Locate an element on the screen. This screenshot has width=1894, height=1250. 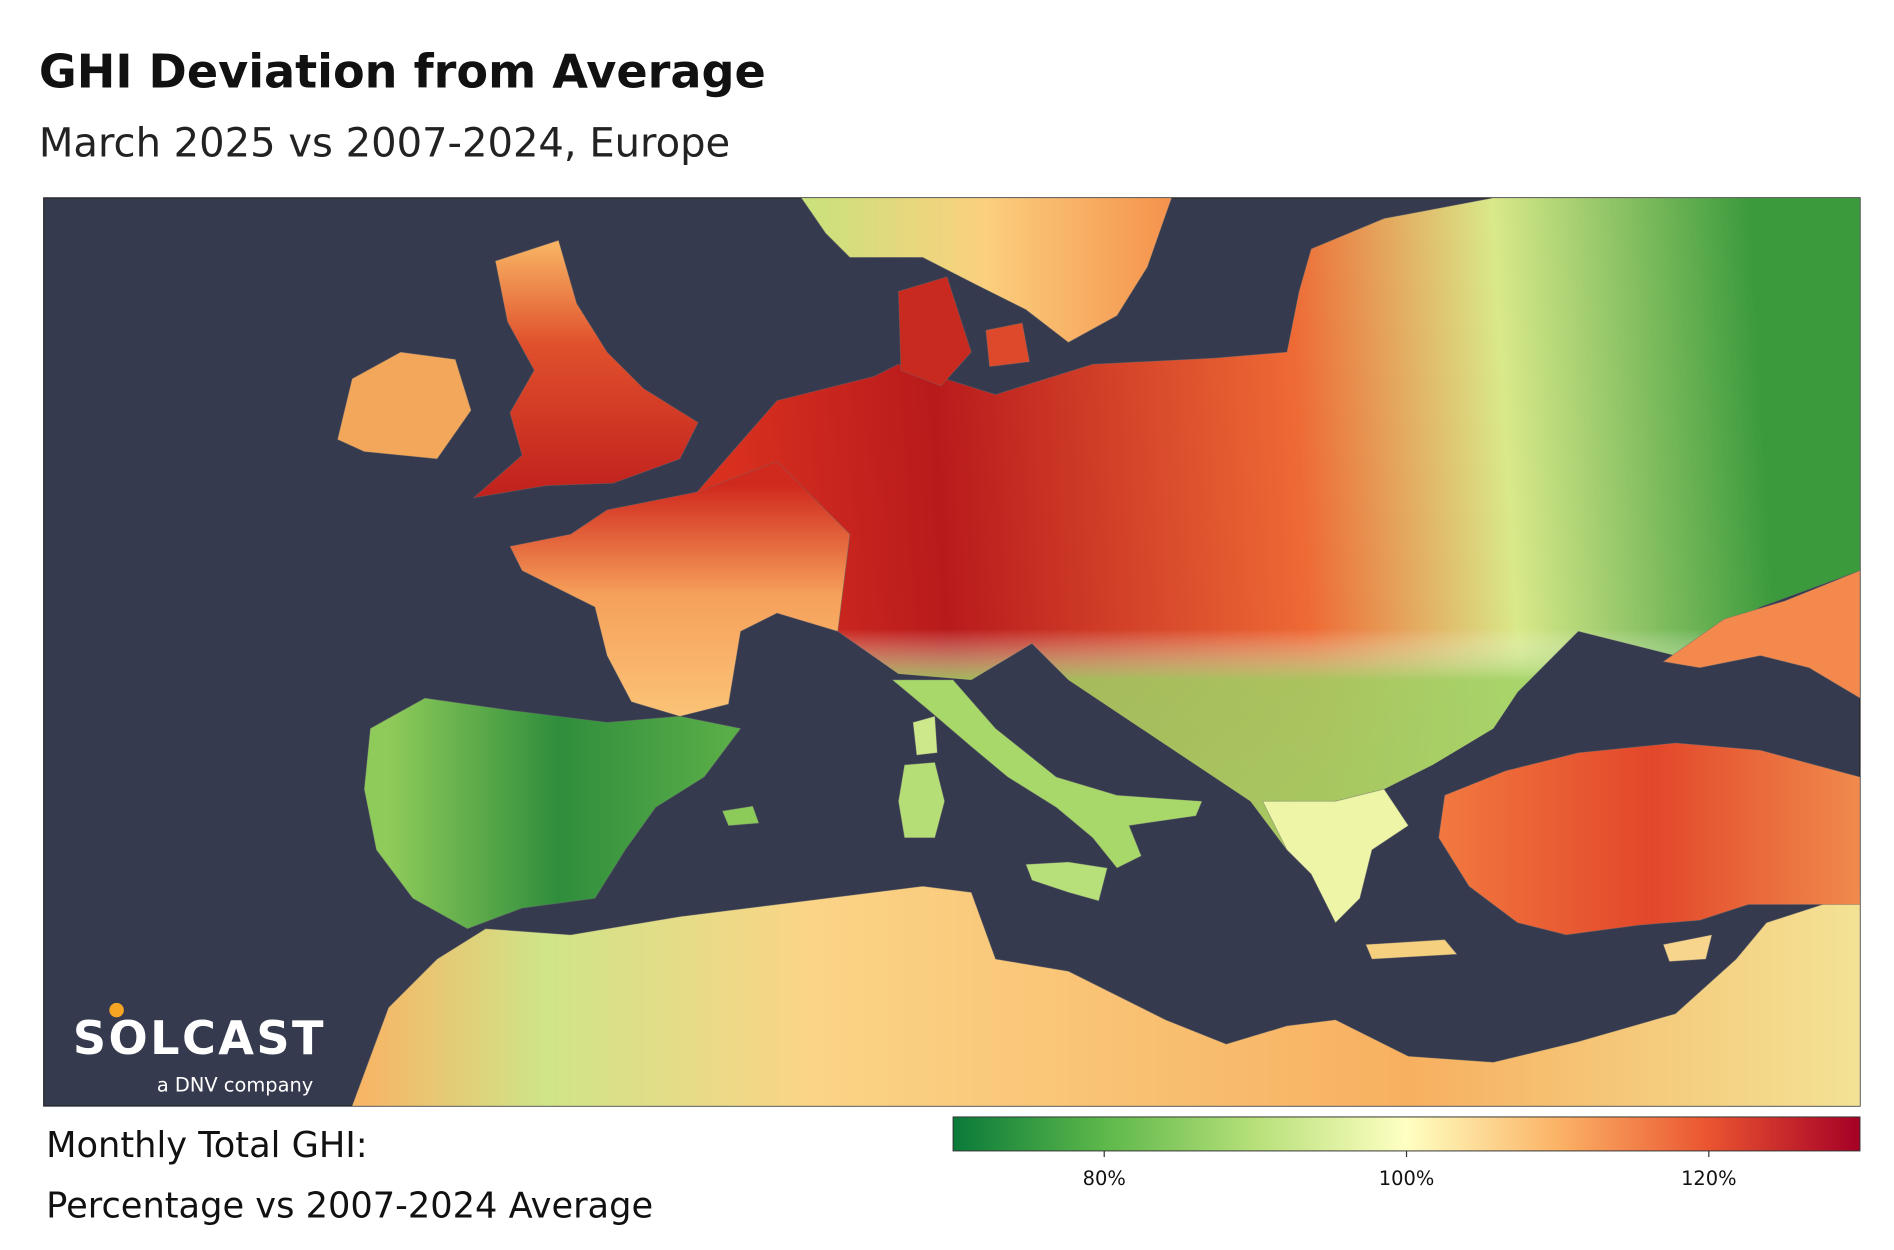
colorbar-tick-label: 100% is located at coordinates (1406, 1178).